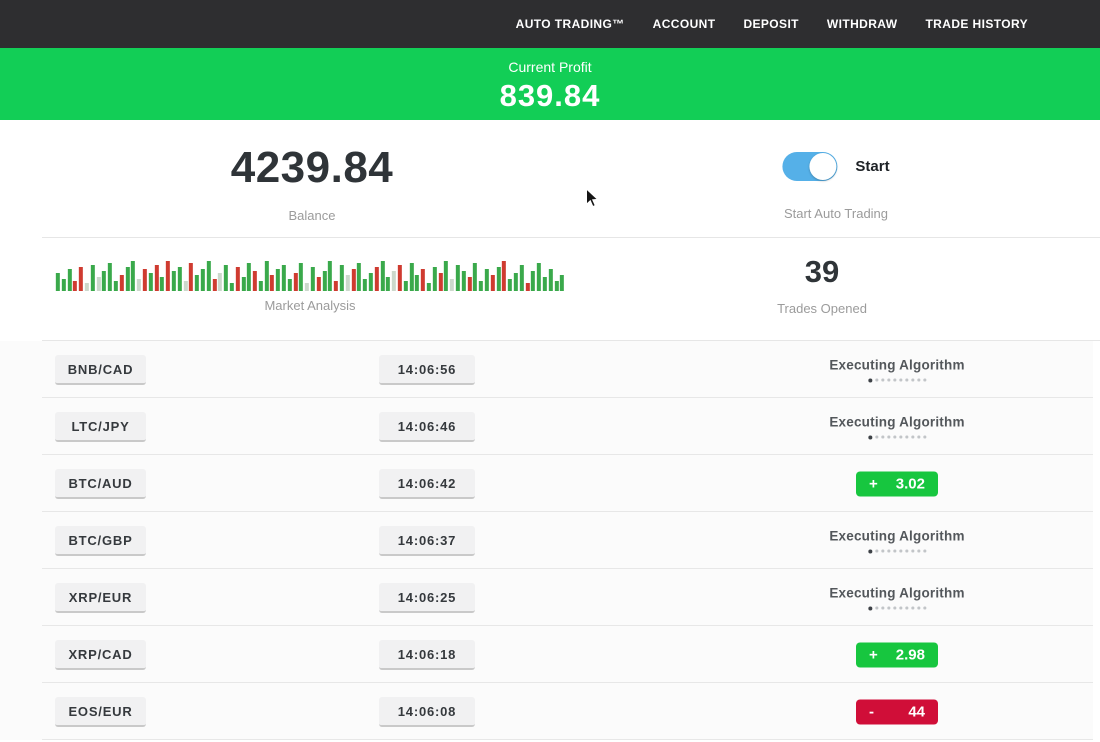  I want to click on result-badge: +2.98, so click(897, 654).